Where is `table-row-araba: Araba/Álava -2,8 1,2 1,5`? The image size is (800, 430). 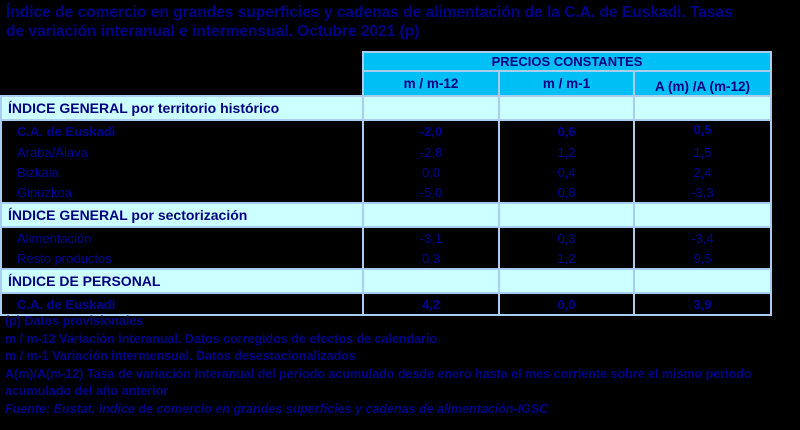
table-row-araba: Araba/Álava -2,8 1,2 1,5 is located at coordinates (386, 152).